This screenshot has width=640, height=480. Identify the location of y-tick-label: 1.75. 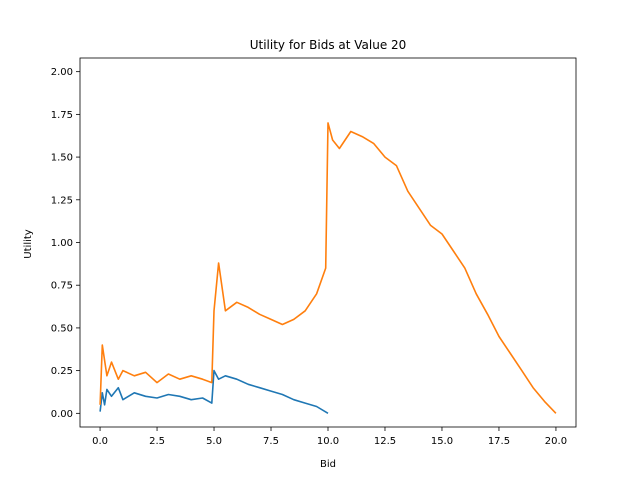
(62, 115).